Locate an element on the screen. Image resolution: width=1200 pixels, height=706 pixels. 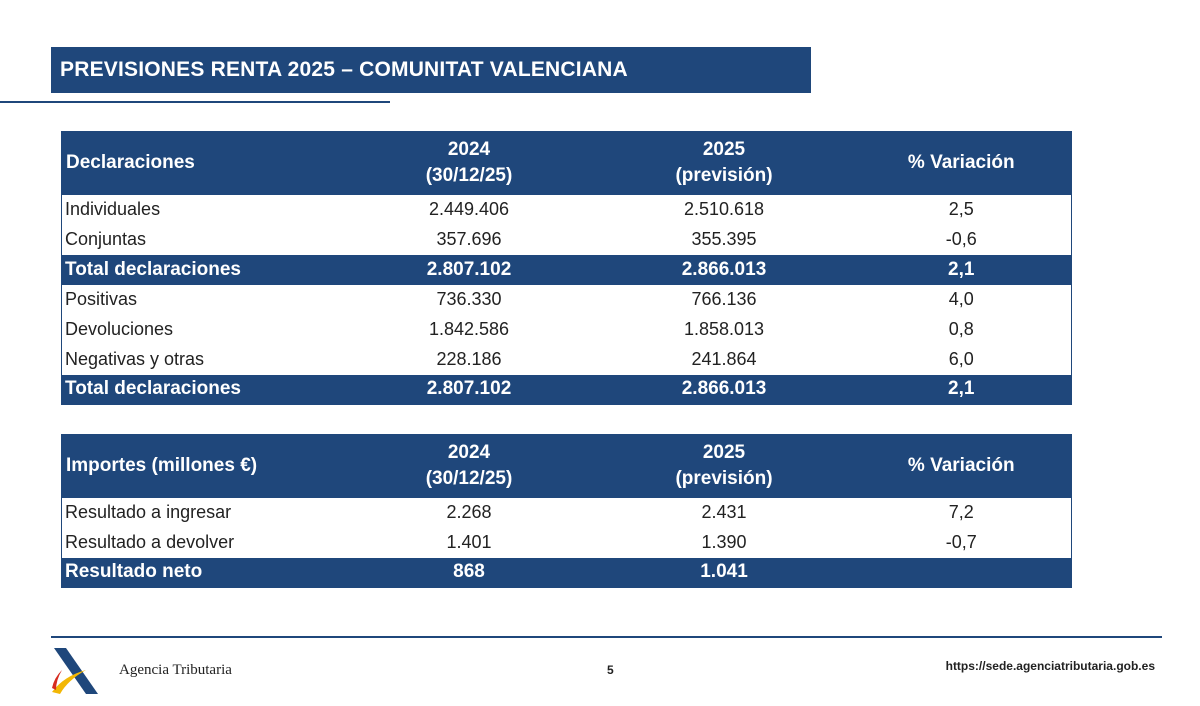
value-variacion: -0,7 is located at coordinates (961, 542).